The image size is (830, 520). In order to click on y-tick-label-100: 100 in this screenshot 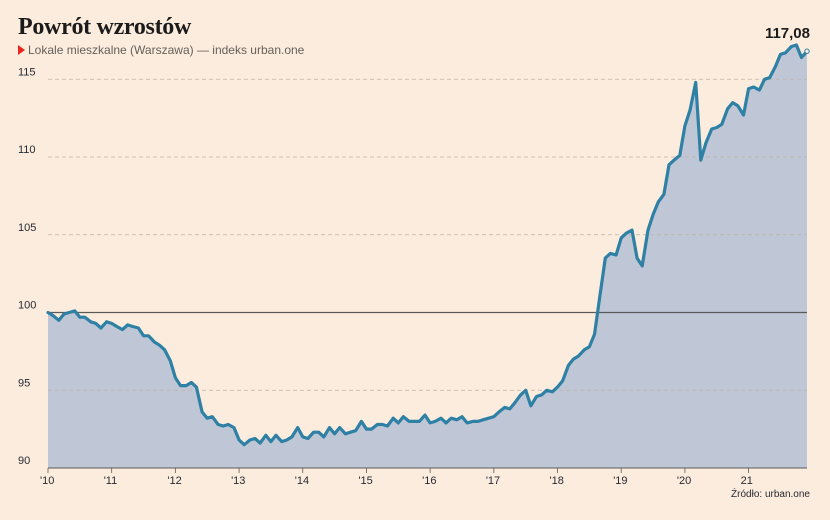, I will do `click(27, 306)`.